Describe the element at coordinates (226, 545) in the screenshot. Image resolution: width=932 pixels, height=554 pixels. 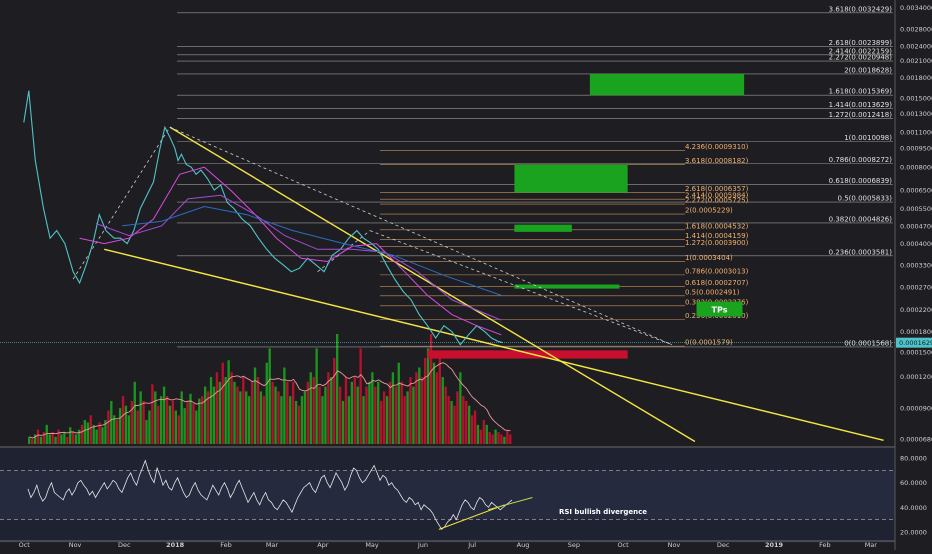
I see `time-axis-tick-label: Feb` at that location.